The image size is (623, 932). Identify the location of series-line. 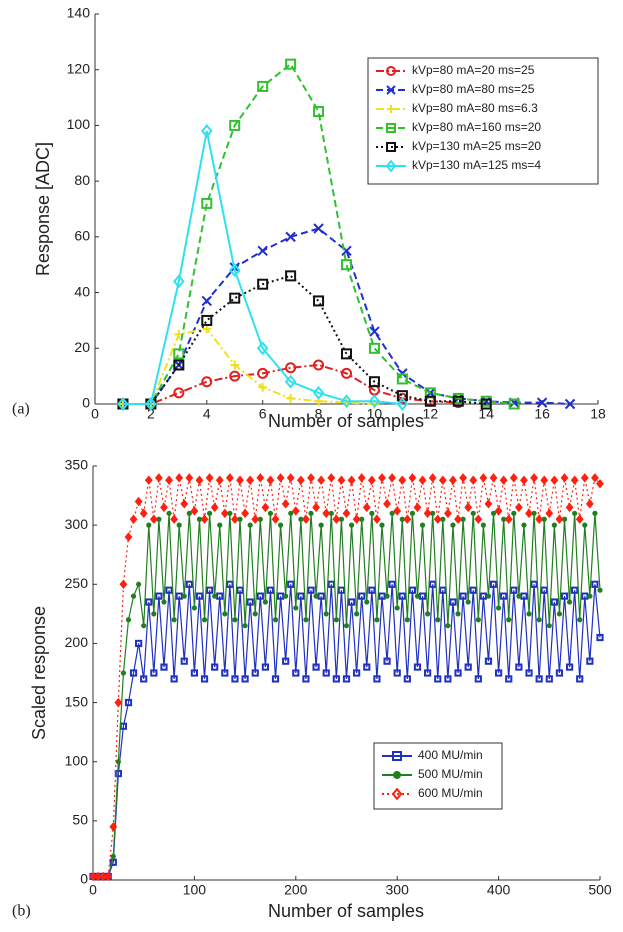
(248, 366).